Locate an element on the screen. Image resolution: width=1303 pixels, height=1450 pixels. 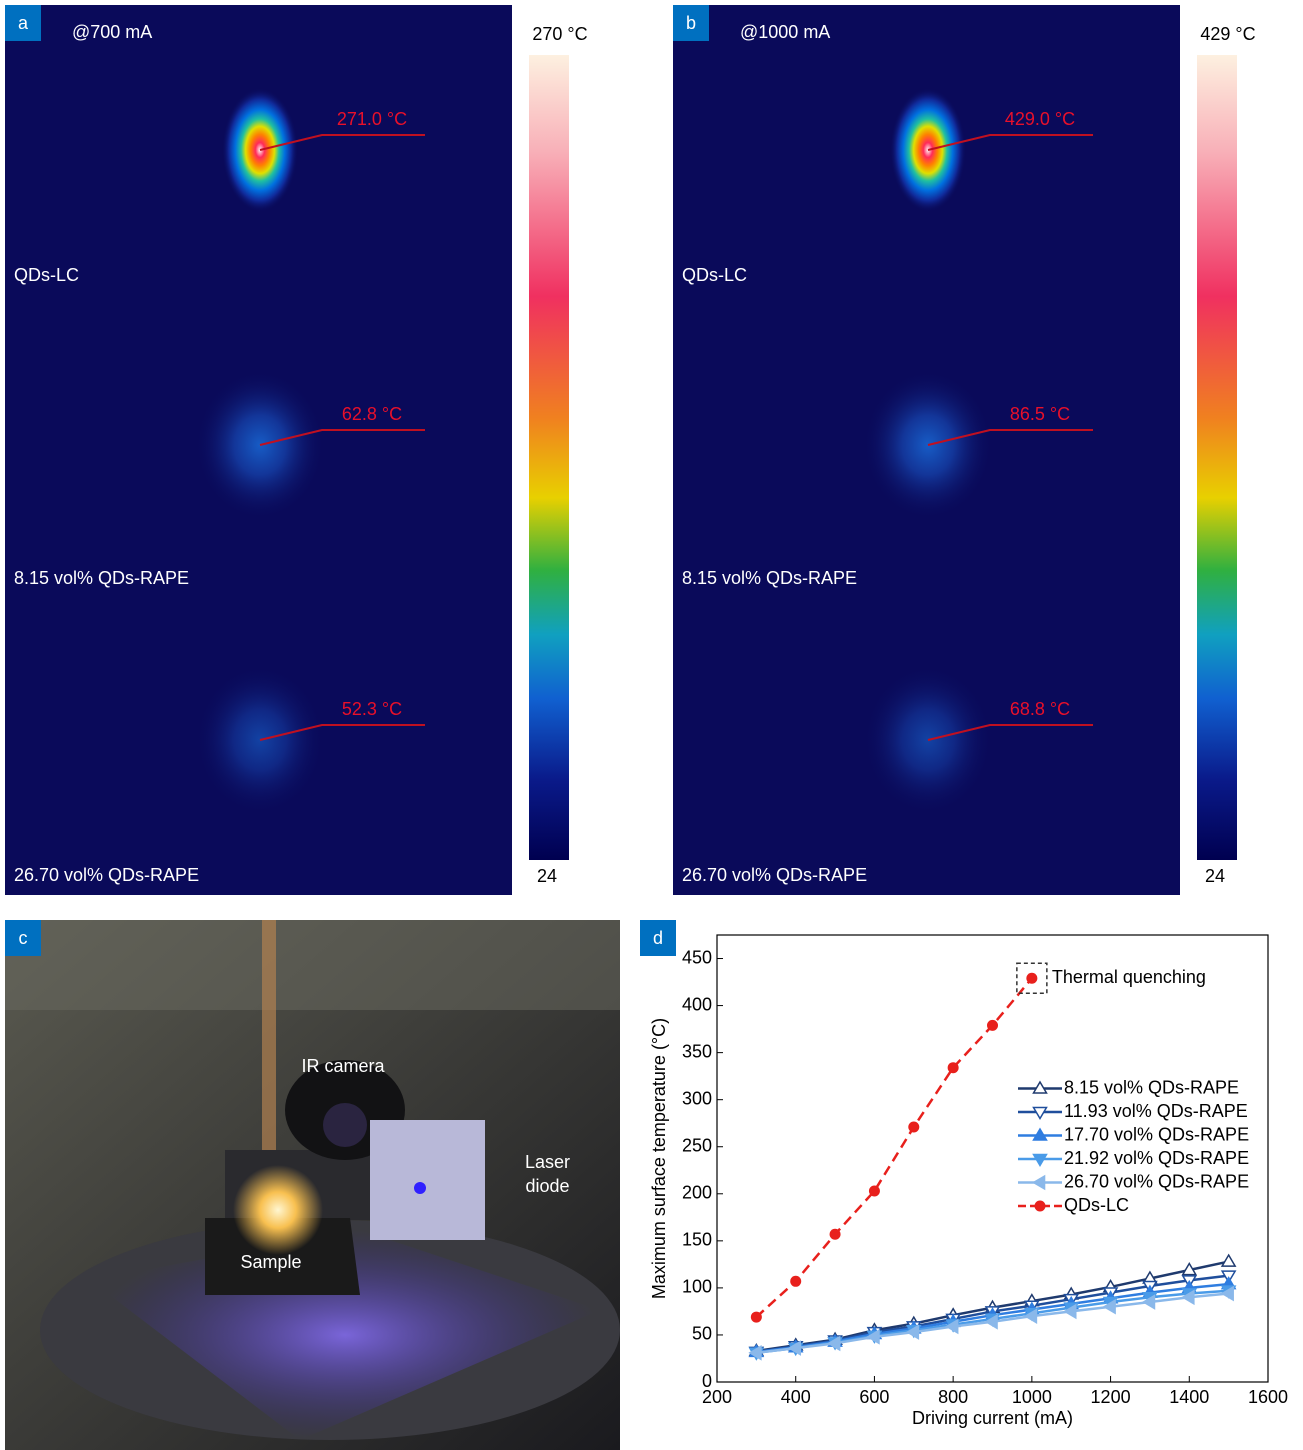
panel-letter: a is located at coordinates (23, 23).